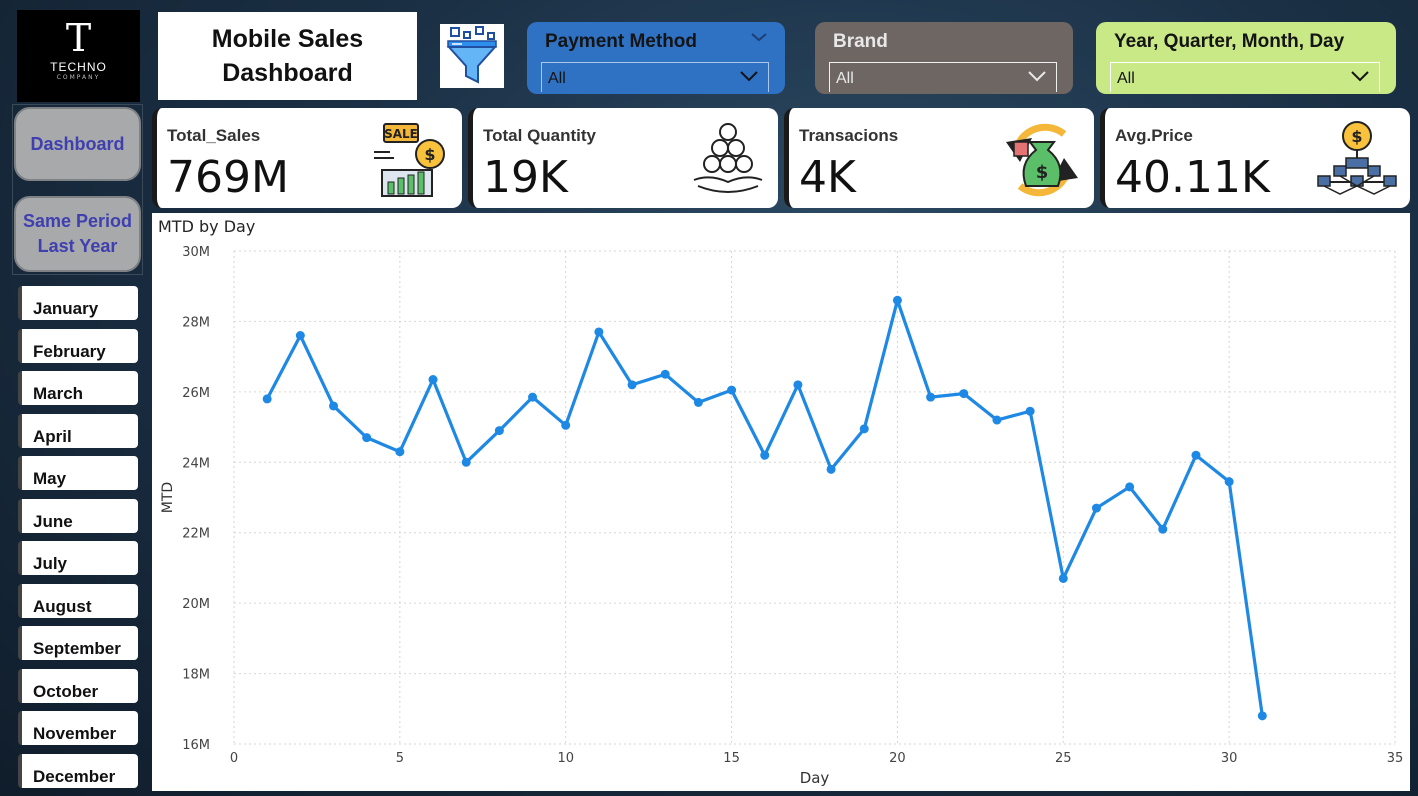 The image size is (1418, 796). I want to click on payment-method-slicer: Payment Method All, so click(656, 58).